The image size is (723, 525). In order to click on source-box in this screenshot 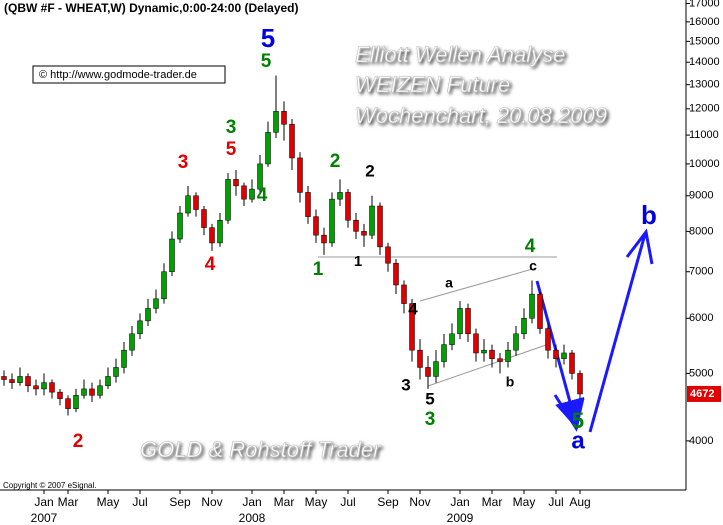, I will do `click(129, 74)`.